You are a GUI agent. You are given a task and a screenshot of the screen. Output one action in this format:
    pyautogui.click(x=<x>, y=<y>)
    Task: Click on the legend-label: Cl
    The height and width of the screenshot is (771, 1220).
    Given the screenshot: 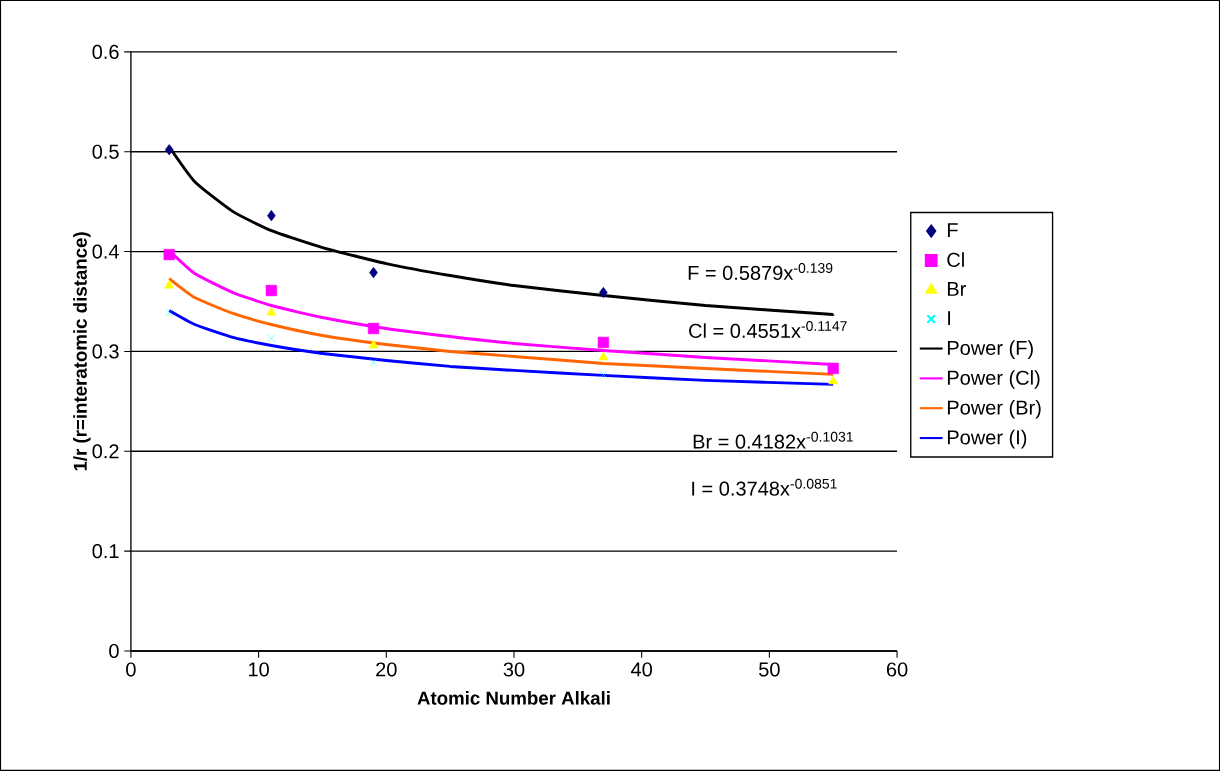 What is the action you would take?
    pyautogui.click(x=955, y=259)
    